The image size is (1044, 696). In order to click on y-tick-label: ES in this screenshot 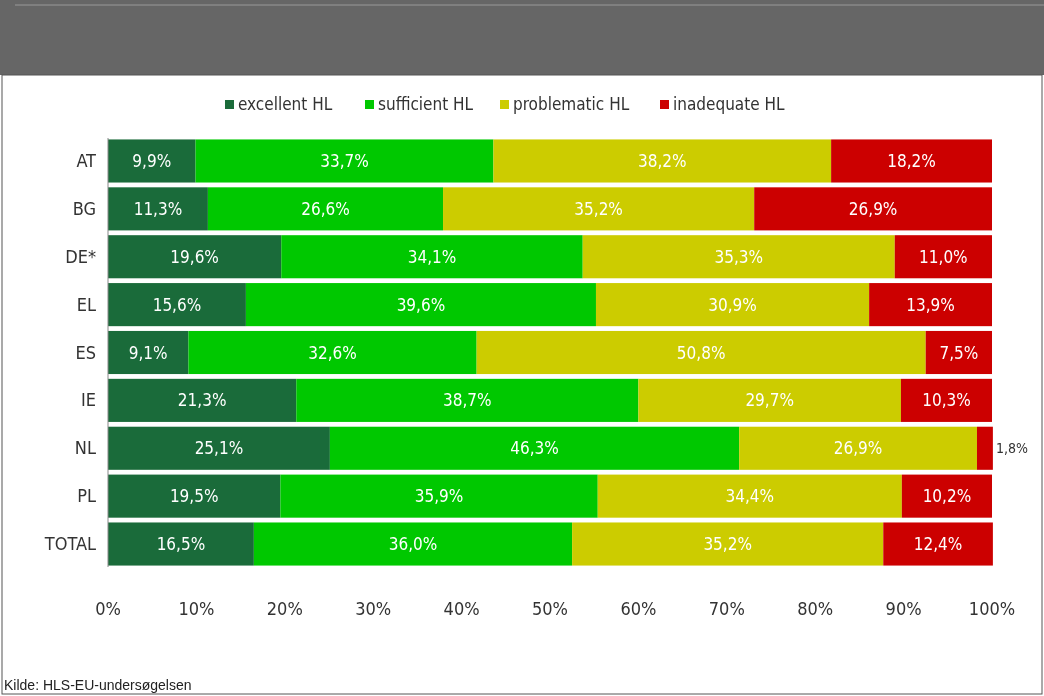, I will do `click(85, 352)`.